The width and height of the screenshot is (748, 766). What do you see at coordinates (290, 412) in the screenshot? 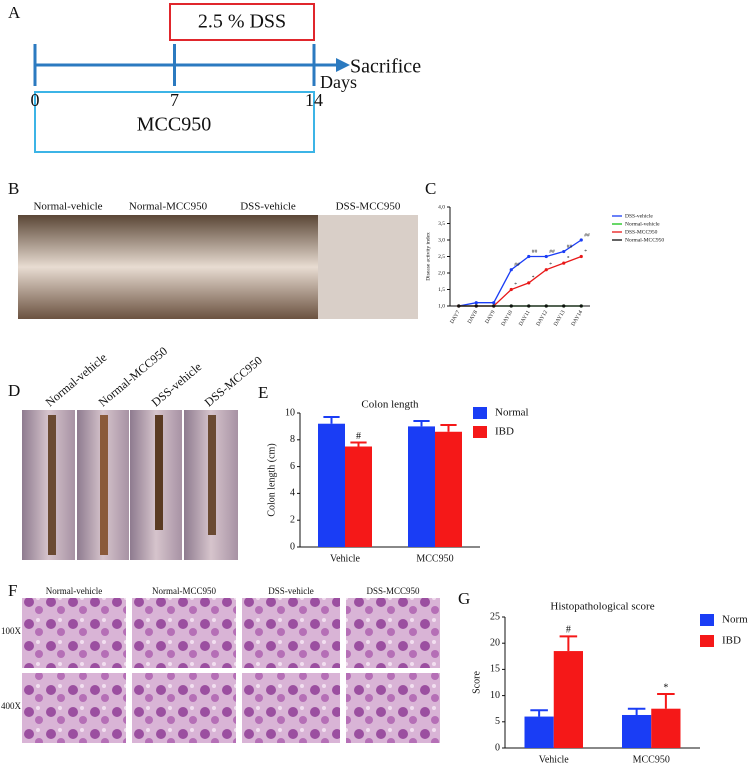
I see `y-tick-label: 10` at bounding box center [290, 412].